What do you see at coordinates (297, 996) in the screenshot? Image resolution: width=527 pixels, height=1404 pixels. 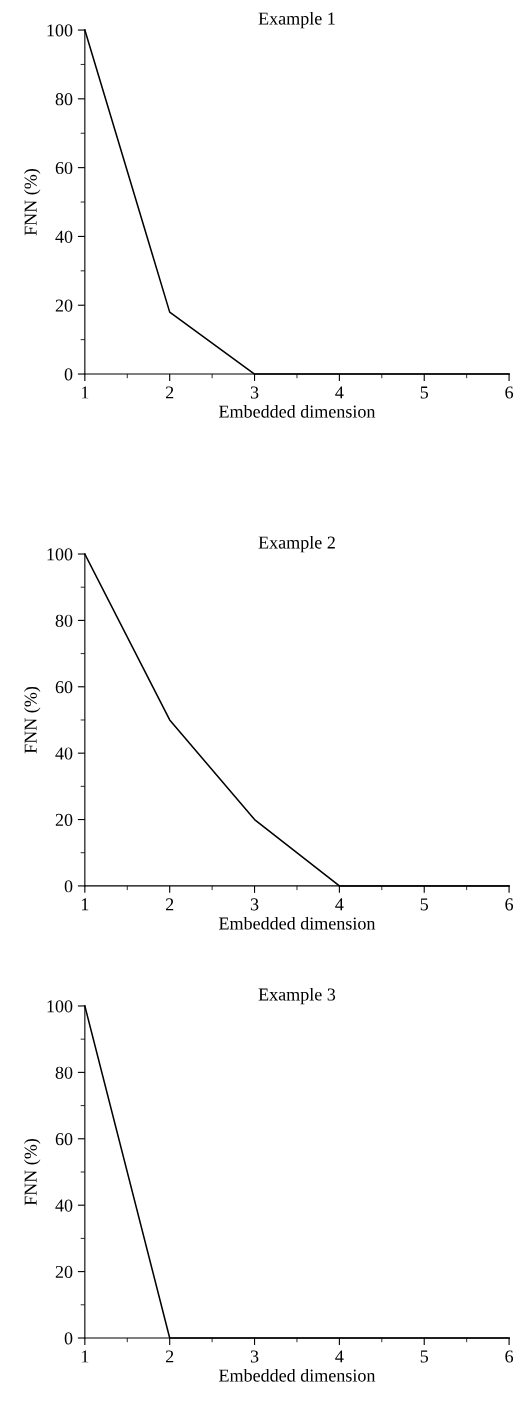 I see `chart-title: Example 3` at bounding box center [297, 996].